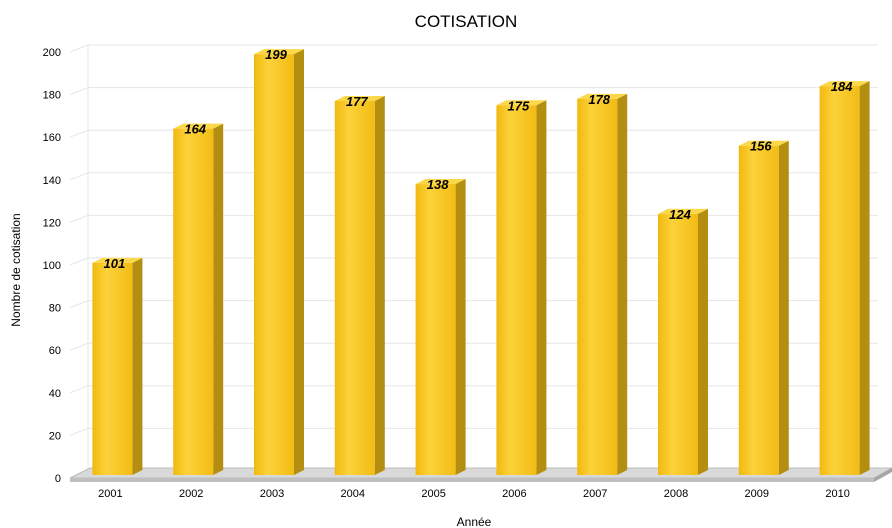 The height and width of the screenshot is (528, 892). What do you see at coordinates (52, 138) in the screenshot?
I see `y-tick-label: 160` at bounding box center [52, 138].